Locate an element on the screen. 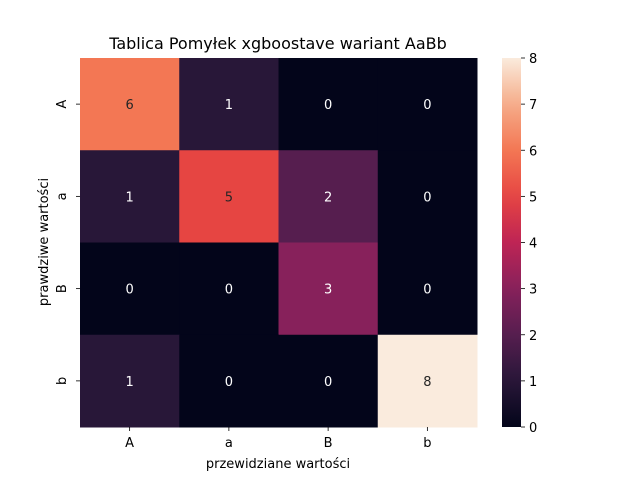 The image size is (640, 480). cell-value-label: 5 is located at coordinates (229, 197).